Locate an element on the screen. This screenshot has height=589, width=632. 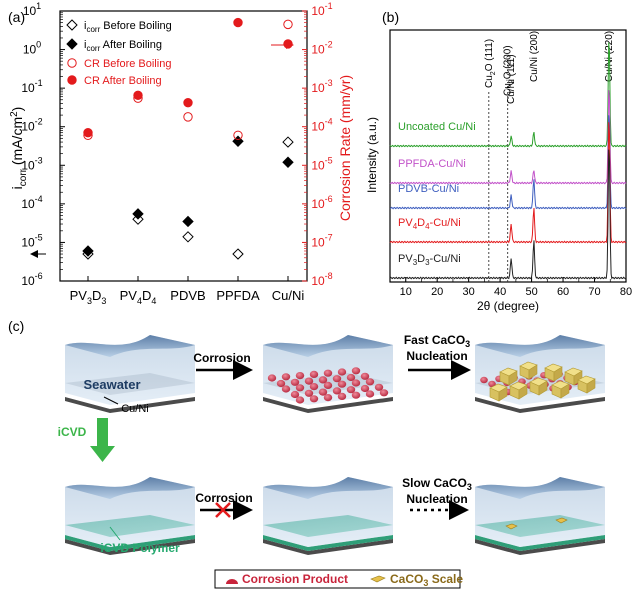
right-tick-label: 10⁻¹ is located at coordinates (321, 9).